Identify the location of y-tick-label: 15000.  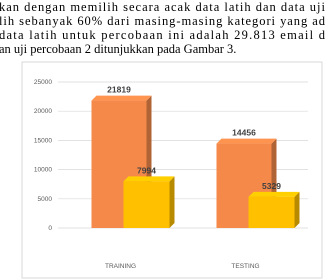
(43, 140).